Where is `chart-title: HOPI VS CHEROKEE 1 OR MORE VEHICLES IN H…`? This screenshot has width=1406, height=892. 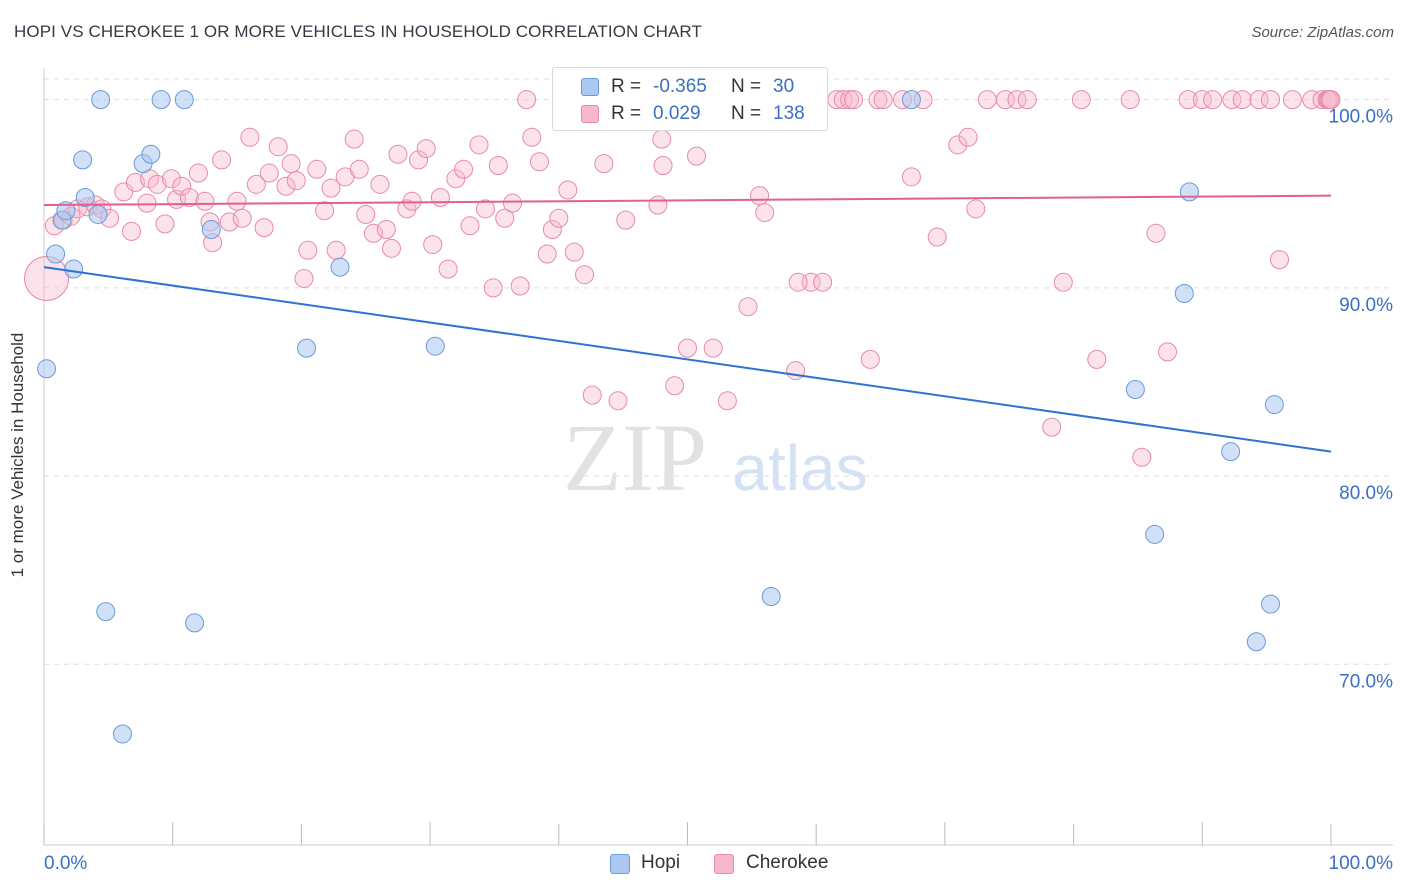 chart-title: HOPI VS CHEROKEE 1 OR MORE VEHICLES IN H… is located at coordinates (358, 31).